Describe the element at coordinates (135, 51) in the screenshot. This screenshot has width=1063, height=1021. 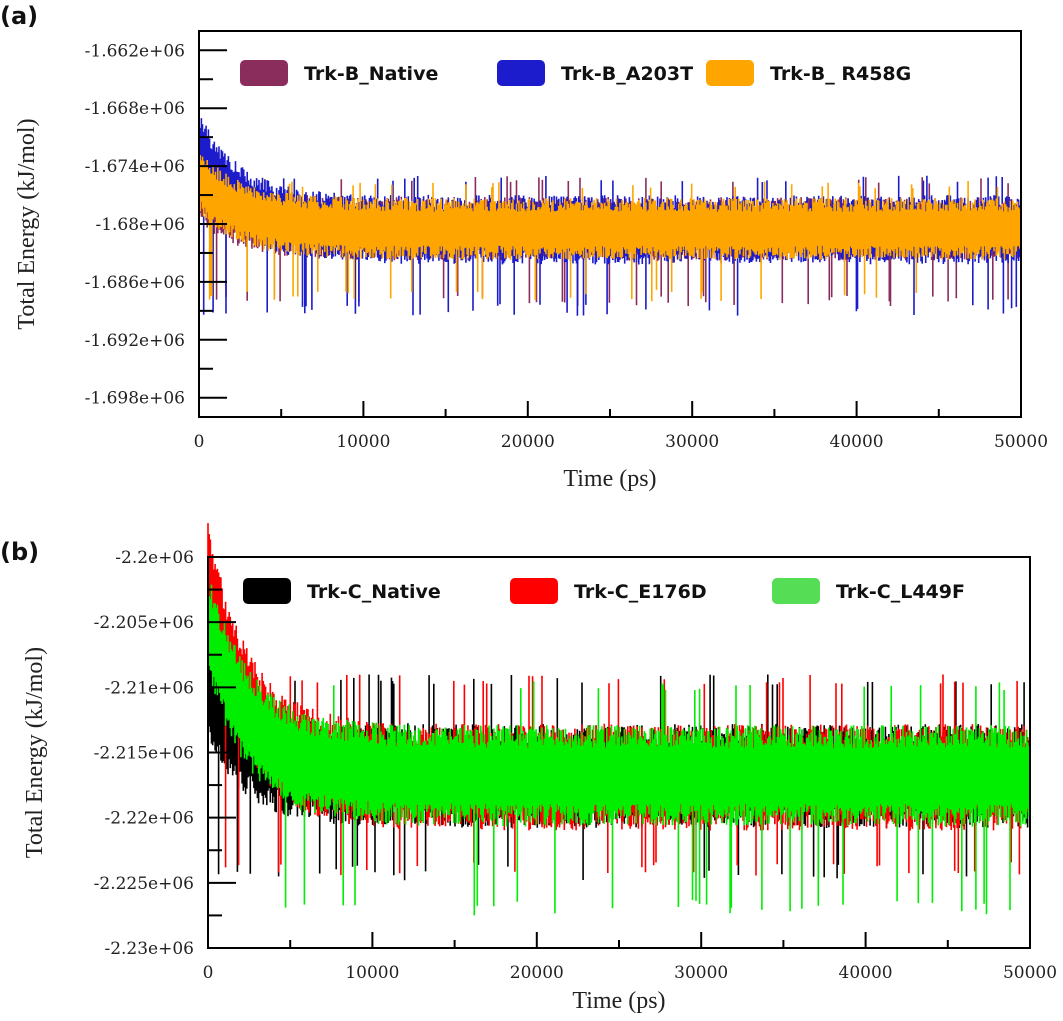
I see `y-tick-label: -1.662e+06` at that location.